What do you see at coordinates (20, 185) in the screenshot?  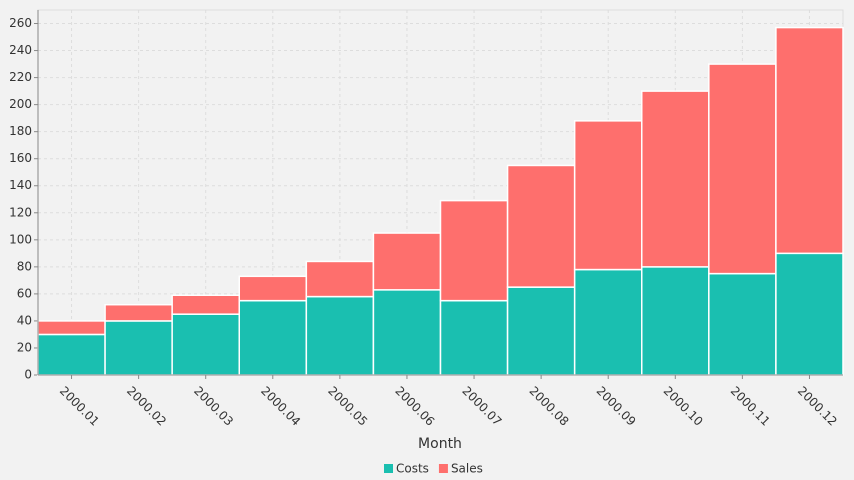 I see `y-tick-label: 140` at bounding box center [20, 185].